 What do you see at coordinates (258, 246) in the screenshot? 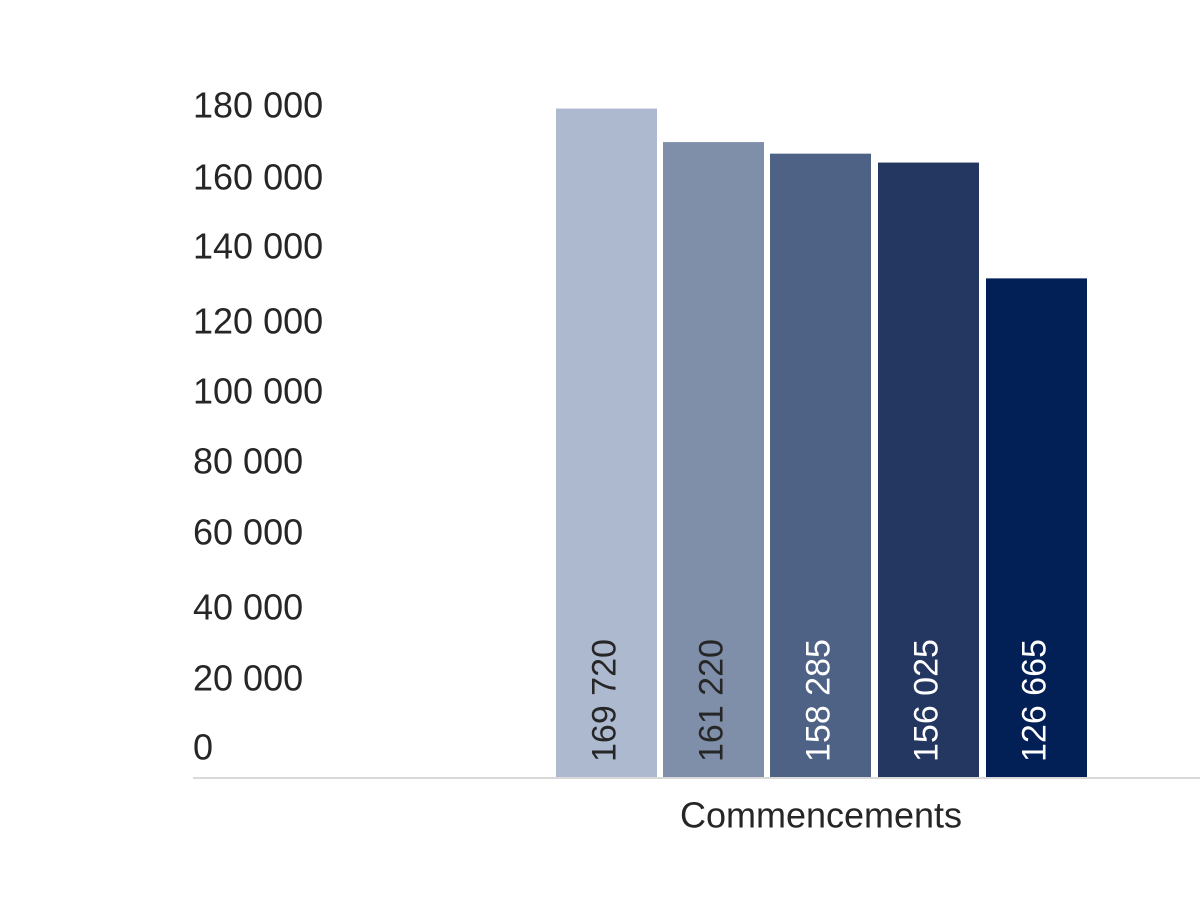
I see `y-tick-label: 140 000` at bounding box center [258, 246].